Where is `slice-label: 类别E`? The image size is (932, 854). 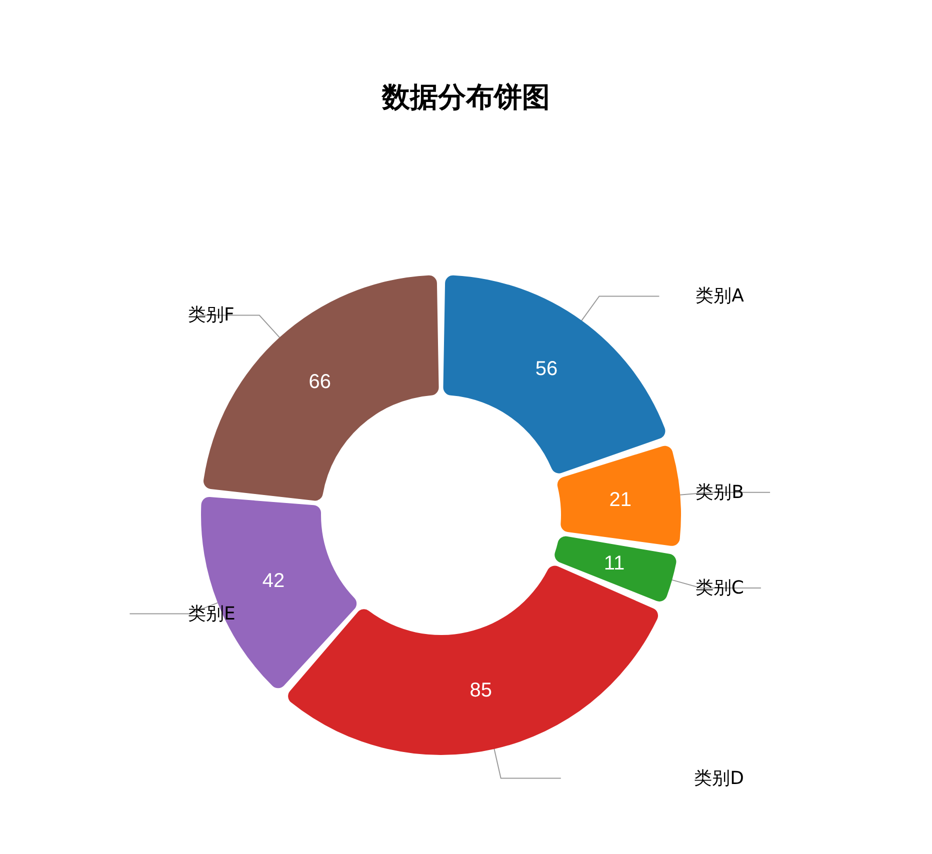 slice-label: 类别E is located at coordinates (212, 613).